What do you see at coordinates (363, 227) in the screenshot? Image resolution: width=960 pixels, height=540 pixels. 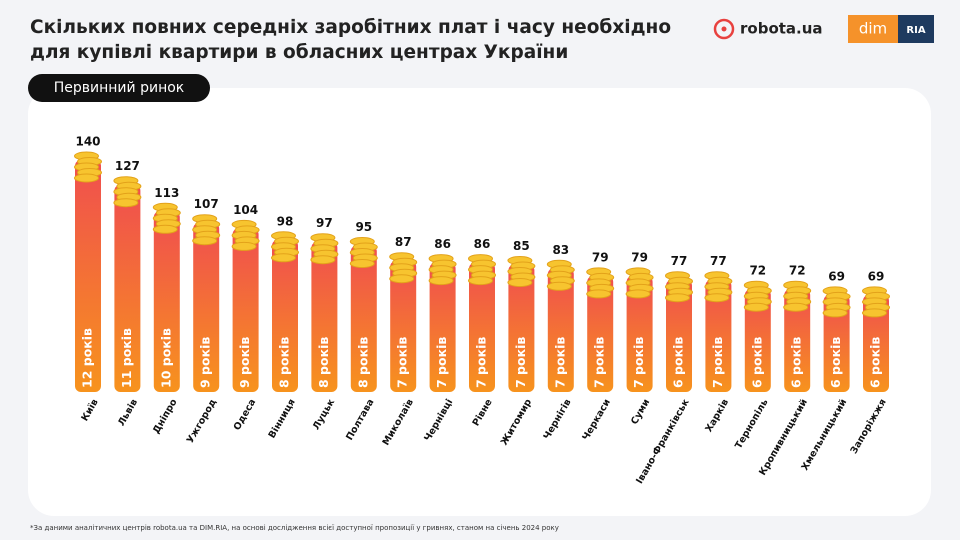 I see `value-label: 95` at bounding box center [363, 227].